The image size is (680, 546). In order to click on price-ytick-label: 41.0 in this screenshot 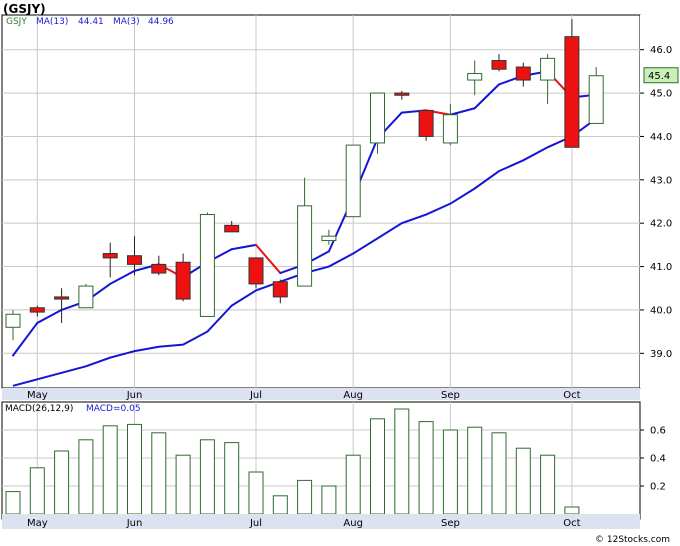, I will do `click(661, 267)`.